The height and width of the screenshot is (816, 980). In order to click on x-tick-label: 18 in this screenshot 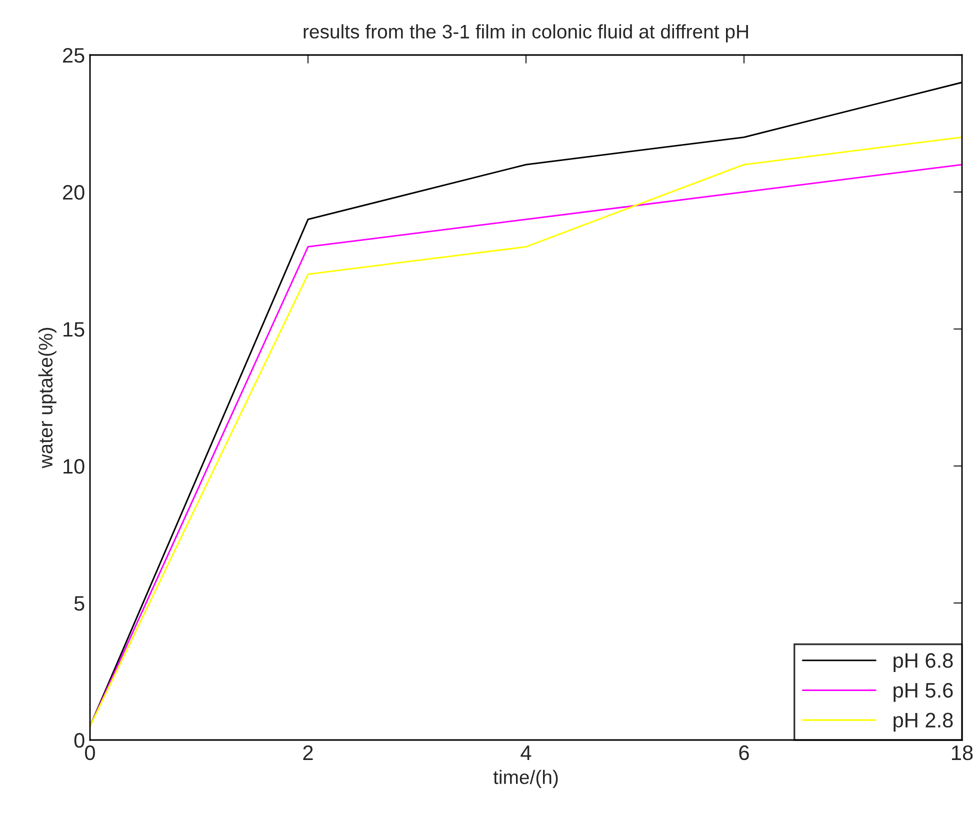, I will do `click(962, 752)`.